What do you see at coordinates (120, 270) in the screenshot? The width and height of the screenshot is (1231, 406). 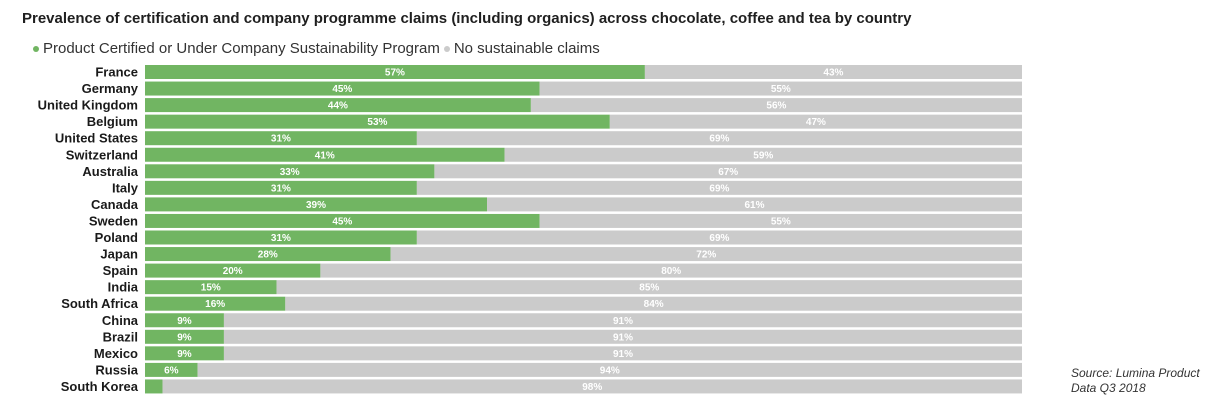 I see `category-label-spain: Spain` at bounding box center [120, 270].